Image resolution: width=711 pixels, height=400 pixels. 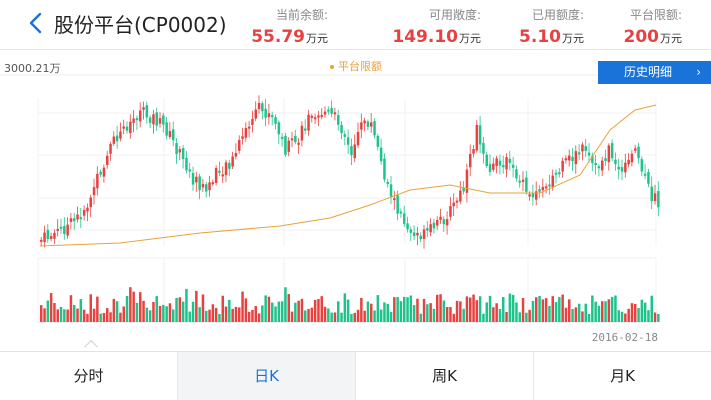 What do you see at coordinates (37, 23) in the screenshot?
I see `back-arrow-icon` at bounding box center [37, 23].